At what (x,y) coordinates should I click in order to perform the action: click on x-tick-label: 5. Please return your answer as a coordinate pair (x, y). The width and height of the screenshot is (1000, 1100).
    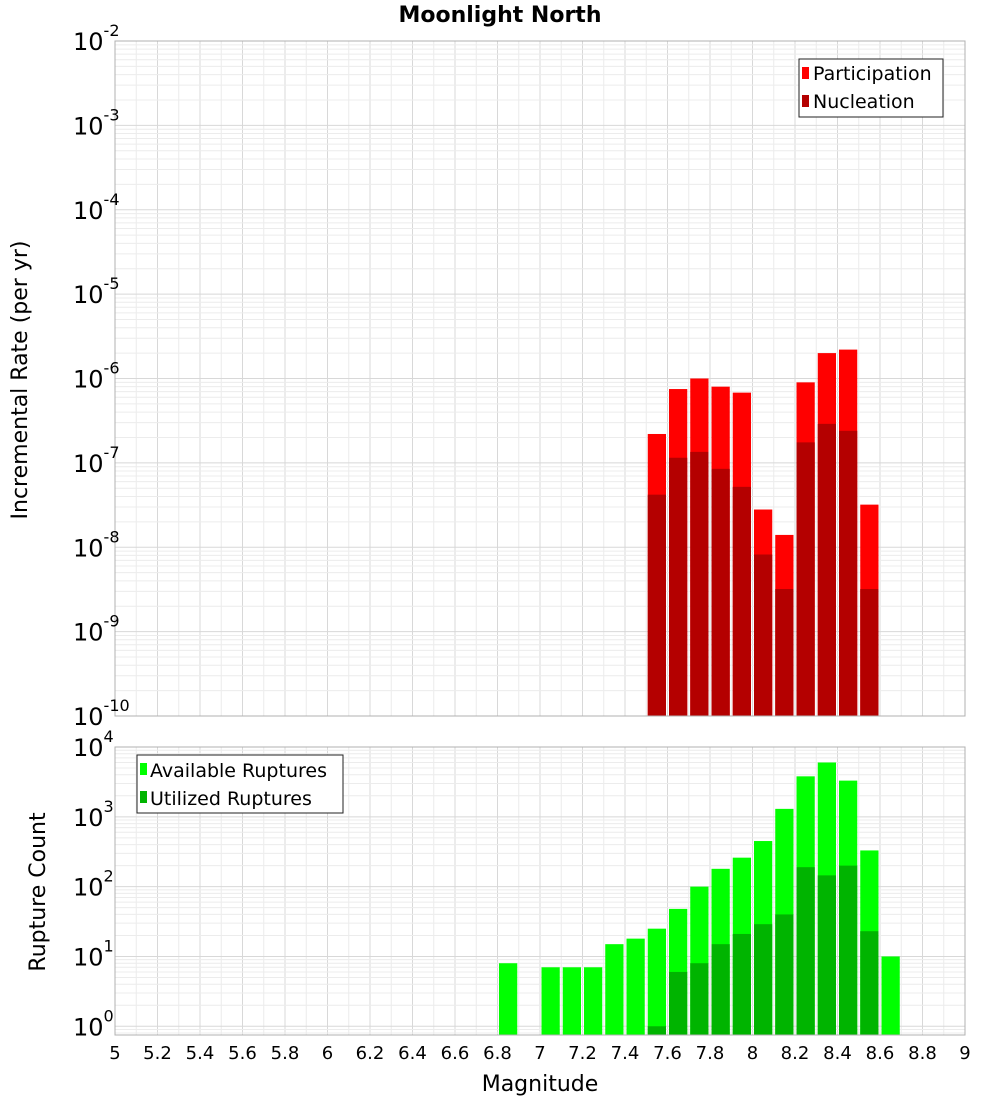
    Looking at the image, I should click on (114, 1053).